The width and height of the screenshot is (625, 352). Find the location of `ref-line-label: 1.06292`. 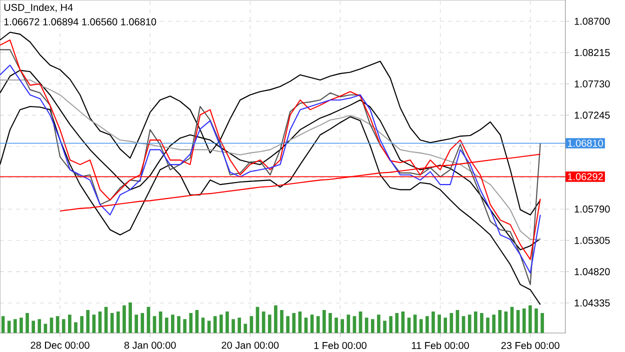

ref-line-label: 1.06292 is located at coordinates (585, 176).